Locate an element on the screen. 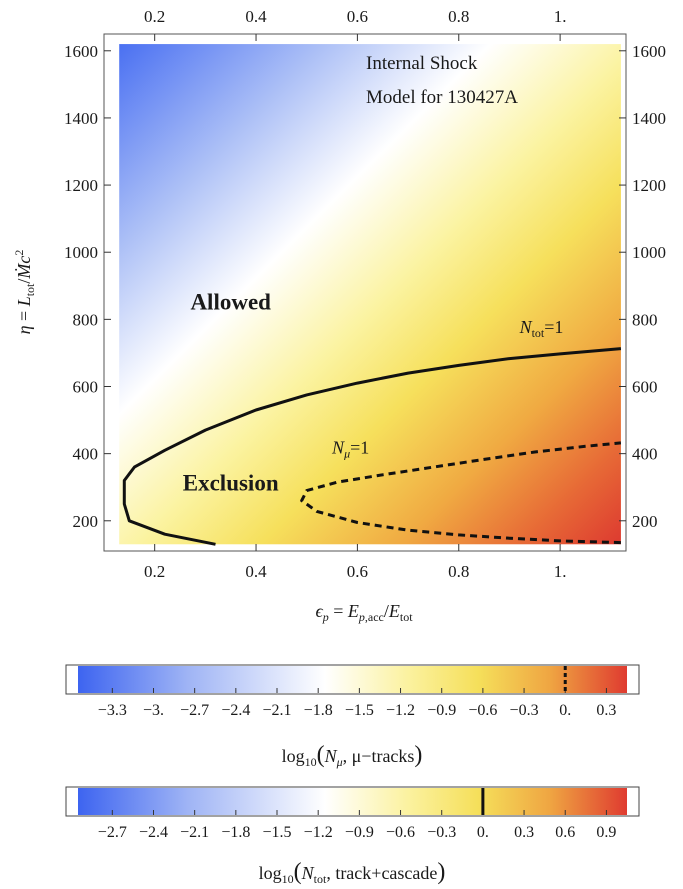 The width and height of the screenshot is (683, 889). colorbar-total-tick-label: −1.2 is located at coordinates (318, 832).